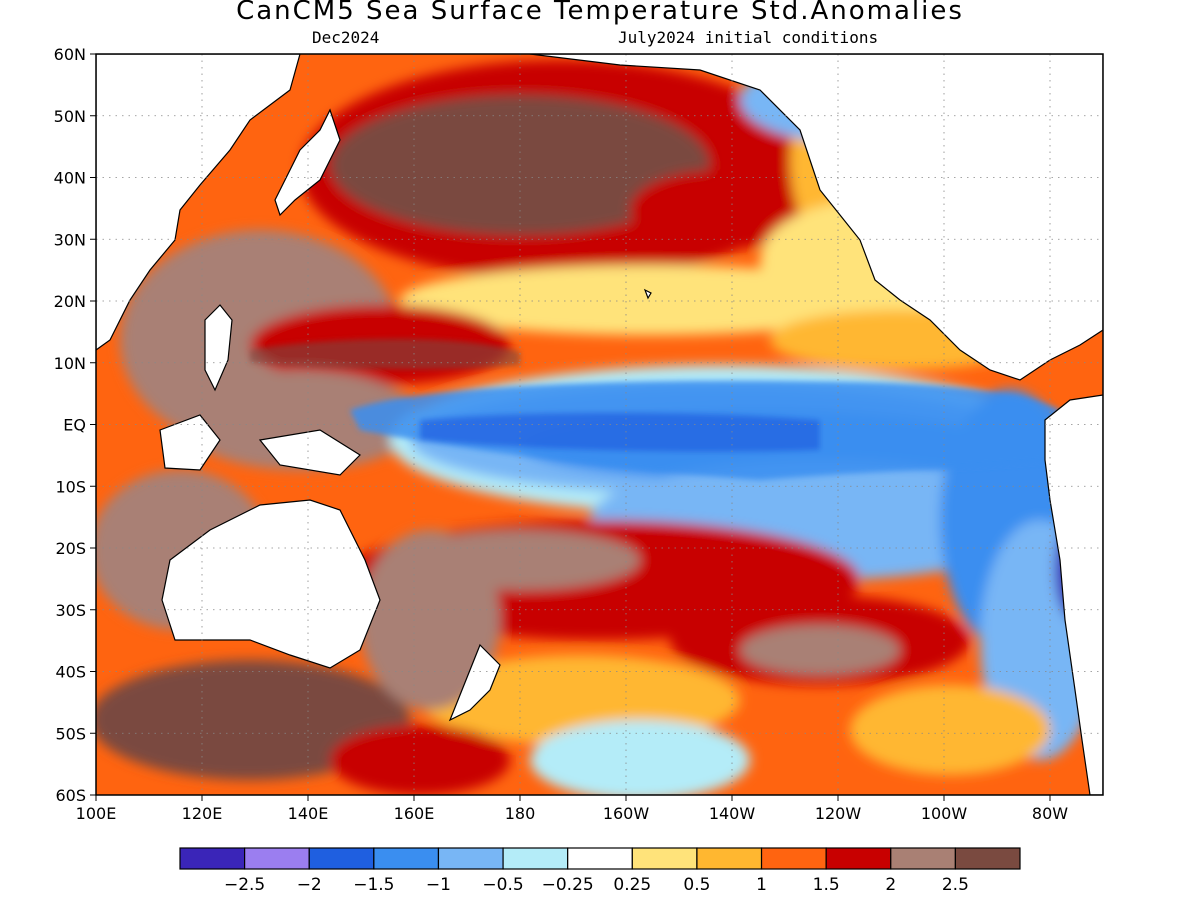  Describe the element at coordinates (70, 54) in the screenshot. I see `lat-tick-label: 60N` at that location.